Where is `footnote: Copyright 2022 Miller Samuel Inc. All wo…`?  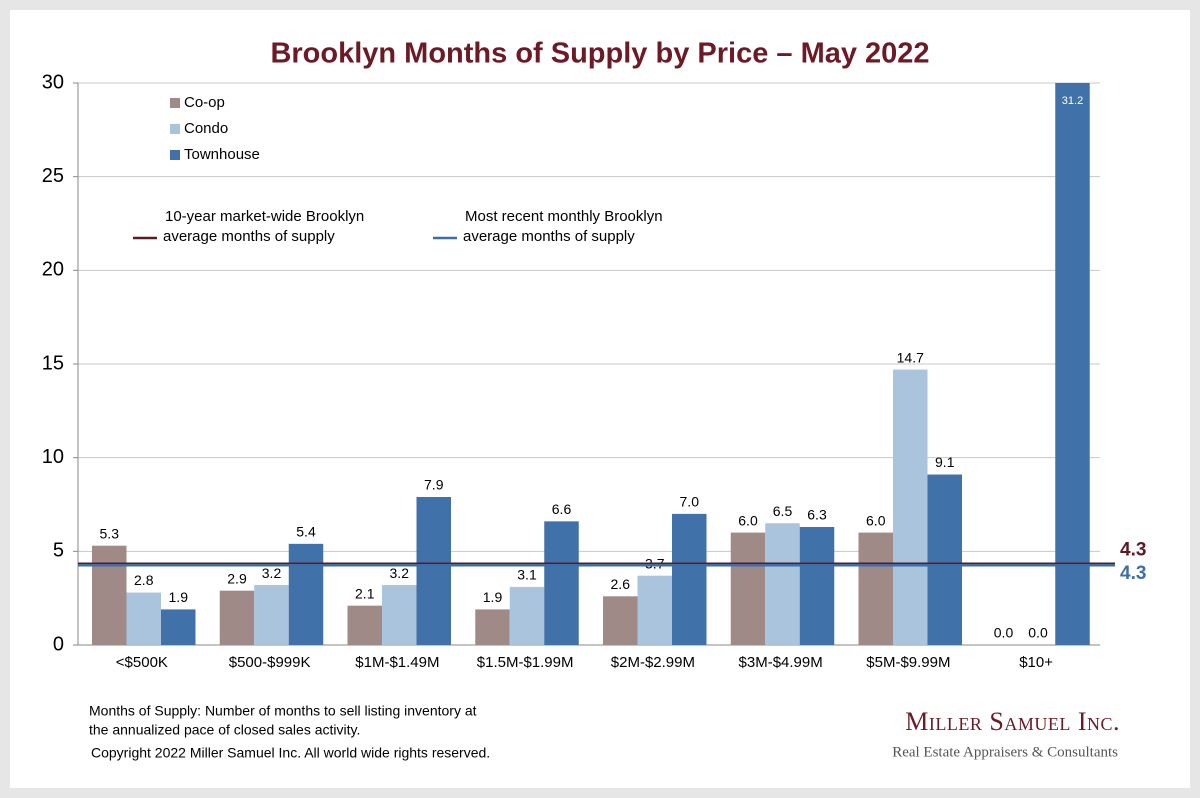 footnote: Copyright 2022 Miller Samuel Inc. All wo… is located at coordinates (290, 753).